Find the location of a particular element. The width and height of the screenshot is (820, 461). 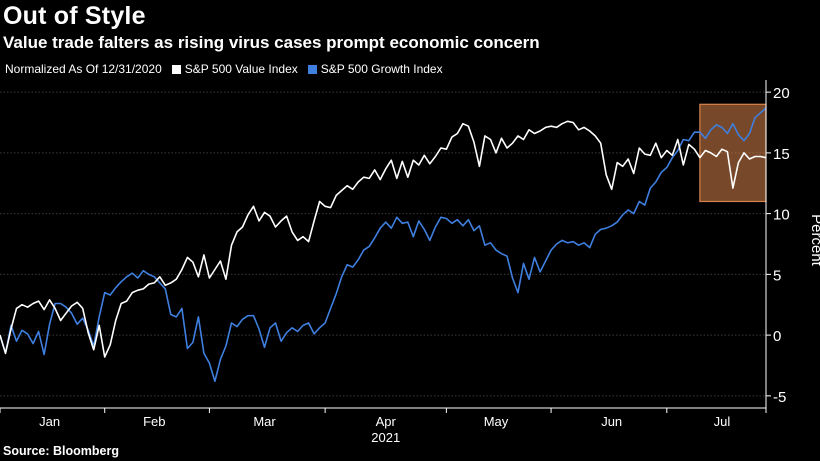

chart-title: Out of Style is located at coordinates (74, 16).